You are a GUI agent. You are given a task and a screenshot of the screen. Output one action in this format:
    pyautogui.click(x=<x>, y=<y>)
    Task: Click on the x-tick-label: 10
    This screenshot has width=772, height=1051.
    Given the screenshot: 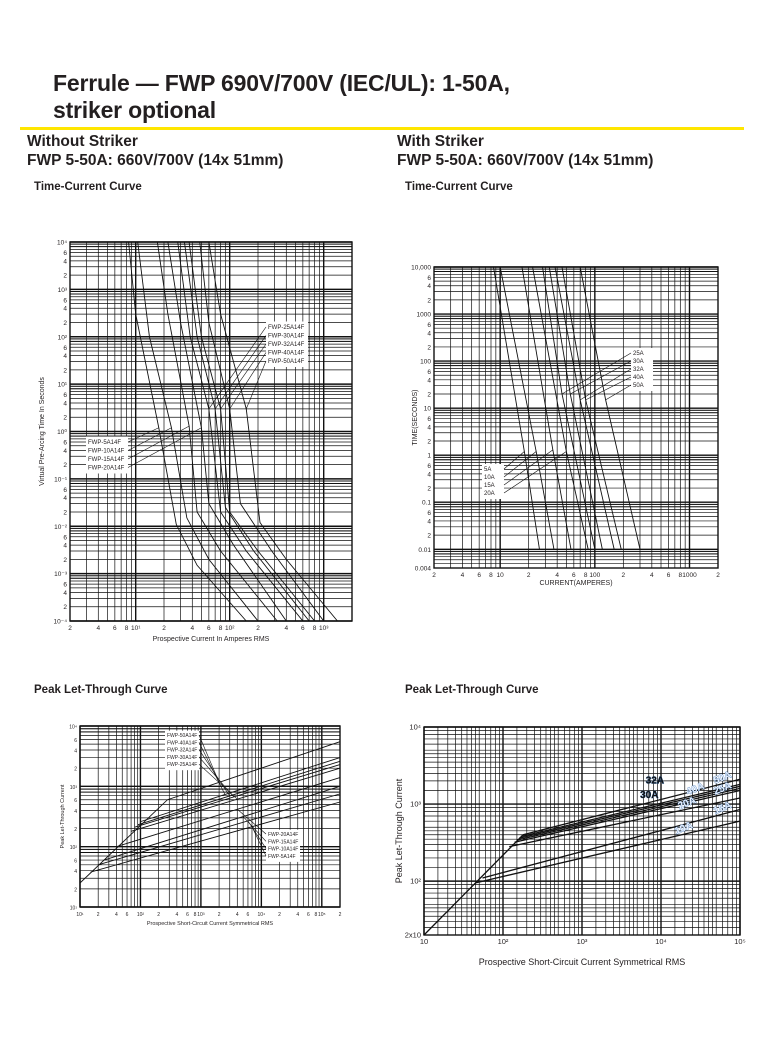 What is the action you would take?
    pyautogui.click(x=501, y=575)
    